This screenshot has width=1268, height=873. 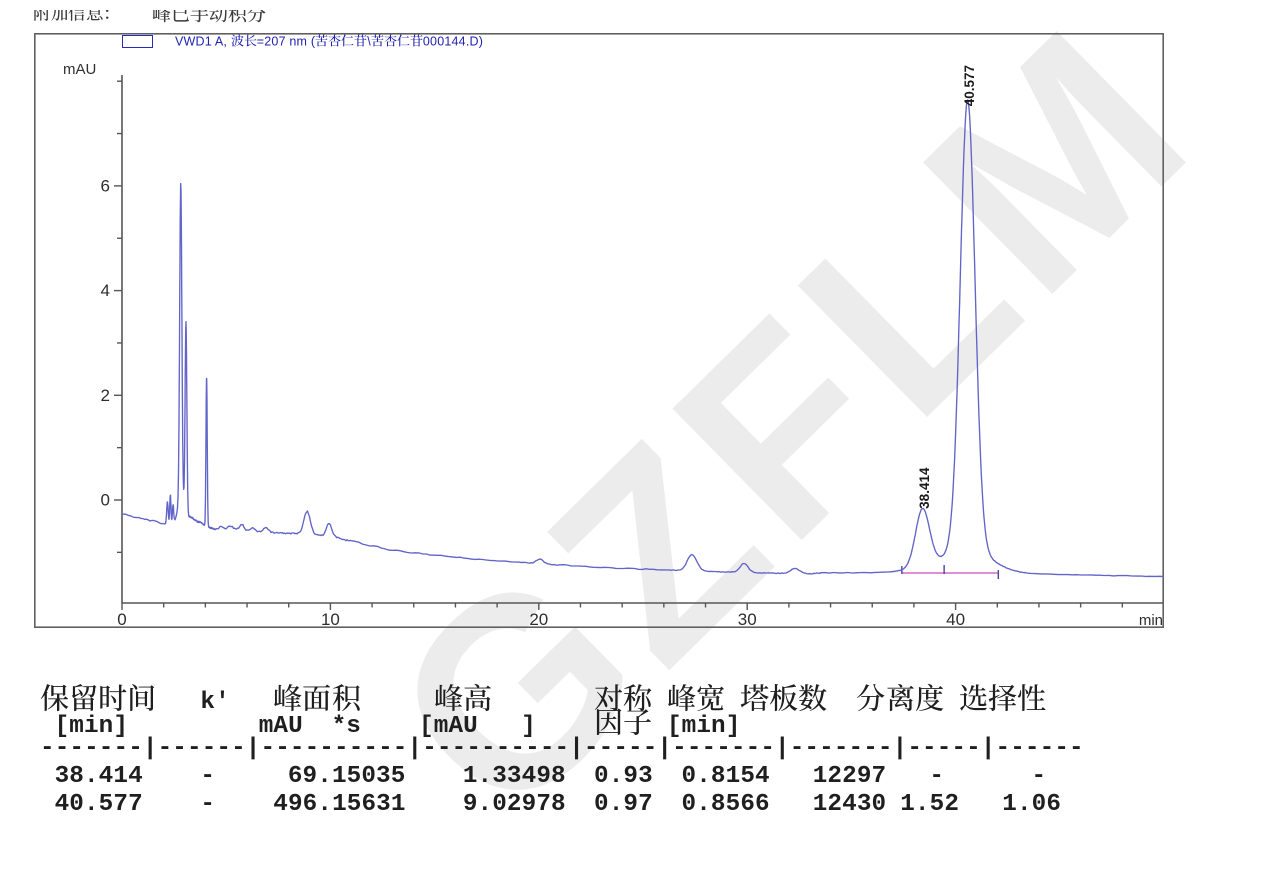 What do you see at coordinates (80, 69) in the screenshot?
I see `y-axis-unit-label: mAU` at bounding box center [80, 69].